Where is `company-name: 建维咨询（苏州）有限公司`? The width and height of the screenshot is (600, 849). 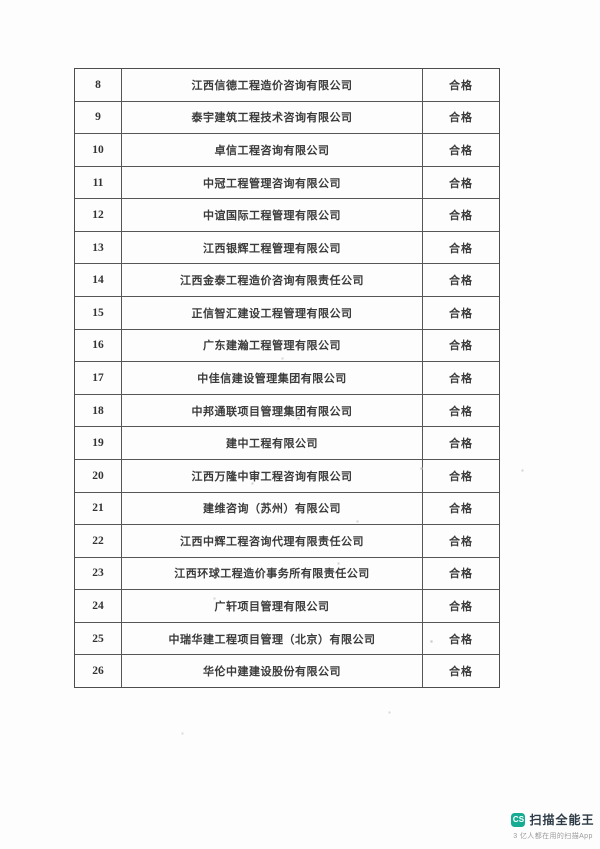 company-name: 建维咨询（苏州）有限公司 is located at coordinates (272, 509).